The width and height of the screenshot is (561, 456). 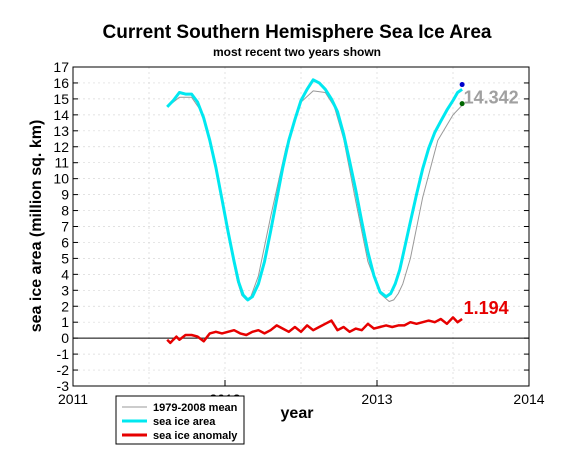 What do you see at coordinates (61, 99) in the screenshot?
I see `y-tick-label: 15` at bounding box center [61, 99].